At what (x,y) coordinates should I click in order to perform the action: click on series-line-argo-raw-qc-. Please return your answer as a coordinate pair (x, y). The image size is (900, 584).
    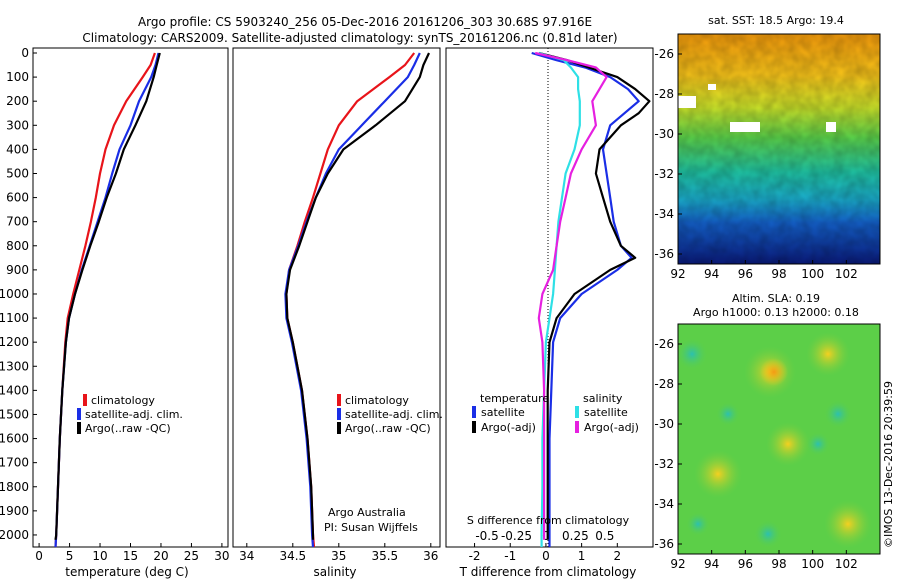
    Looking at the image, I should click on (107, 296).